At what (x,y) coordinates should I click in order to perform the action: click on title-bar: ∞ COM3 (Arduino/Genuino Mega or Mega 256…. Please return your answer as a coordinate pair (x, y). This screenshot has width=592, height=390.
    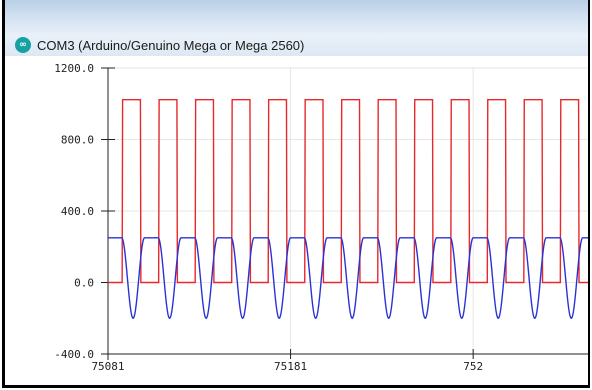
    Looking at the image, I should click on (296, 45).